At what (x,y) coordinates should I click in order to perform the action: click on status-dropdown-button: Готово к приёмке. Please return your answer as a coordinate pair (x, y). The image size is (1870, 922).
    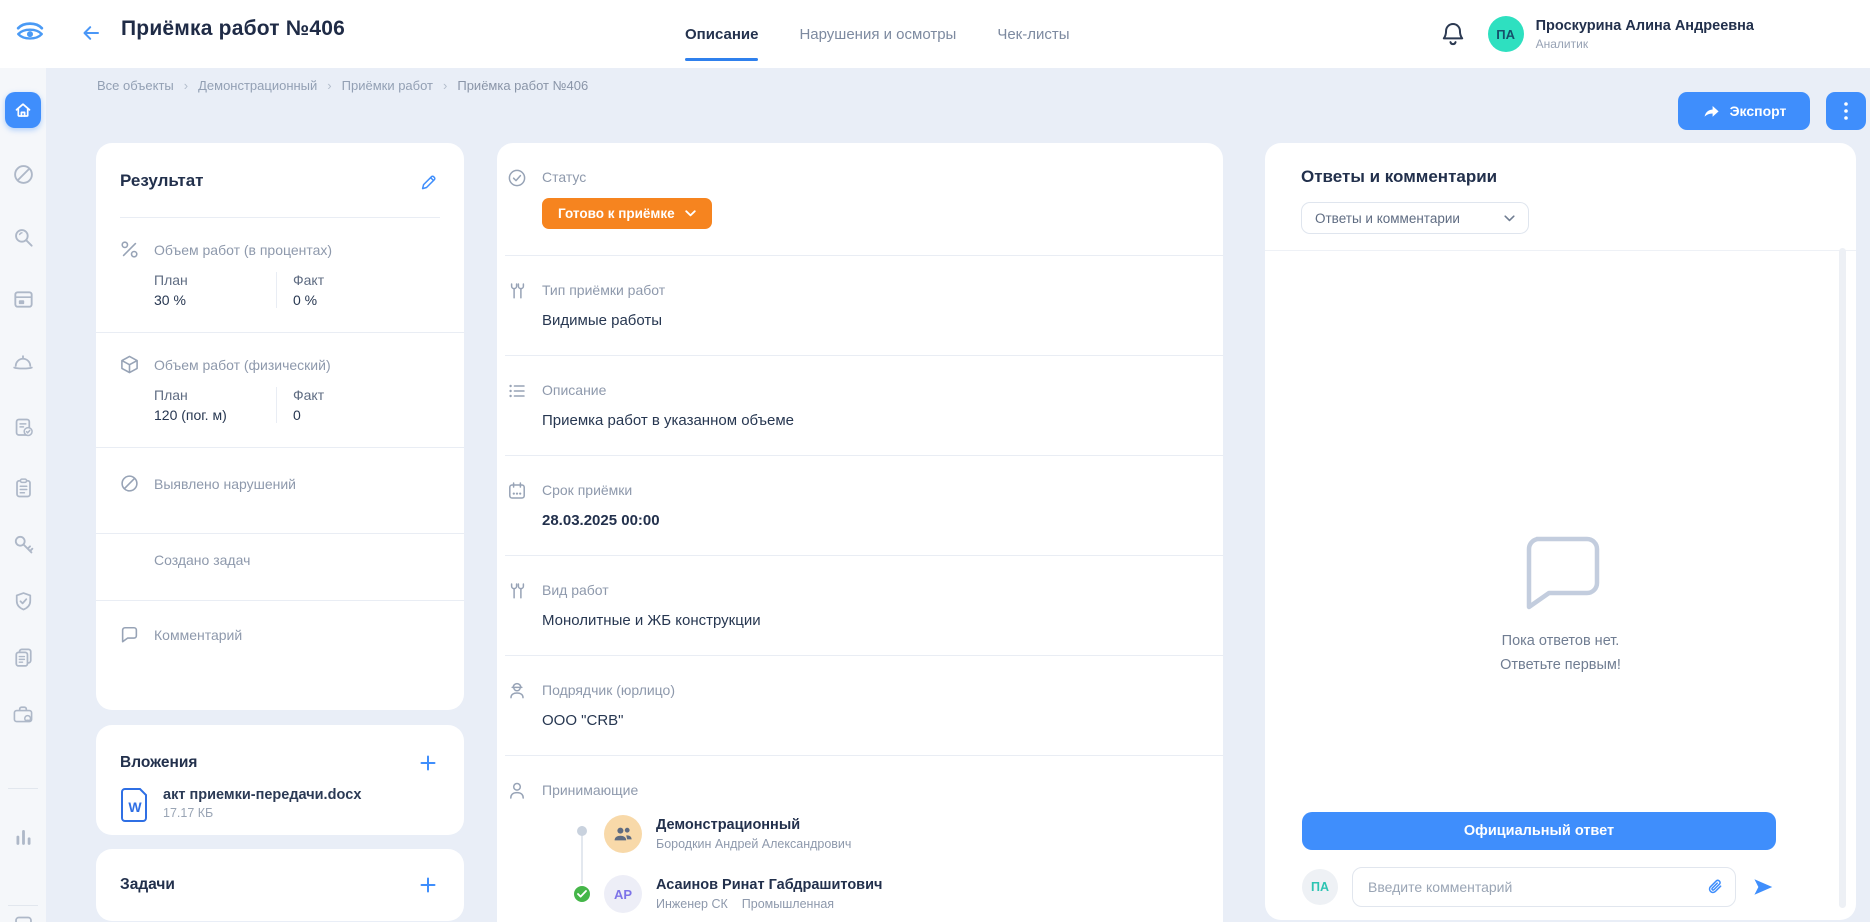
    Looking at the image, I should click on (627, 213).